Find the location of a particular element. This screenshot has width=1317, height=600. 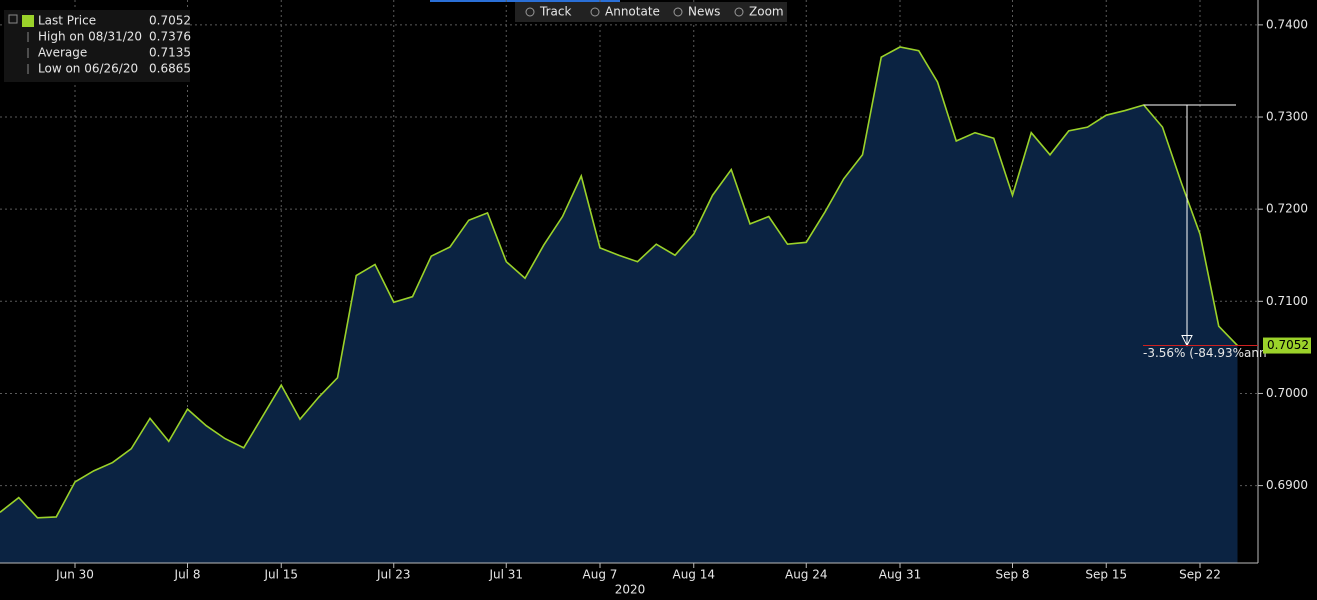

x-tick-label: Jun 30 is located at coordinates (74, 575).